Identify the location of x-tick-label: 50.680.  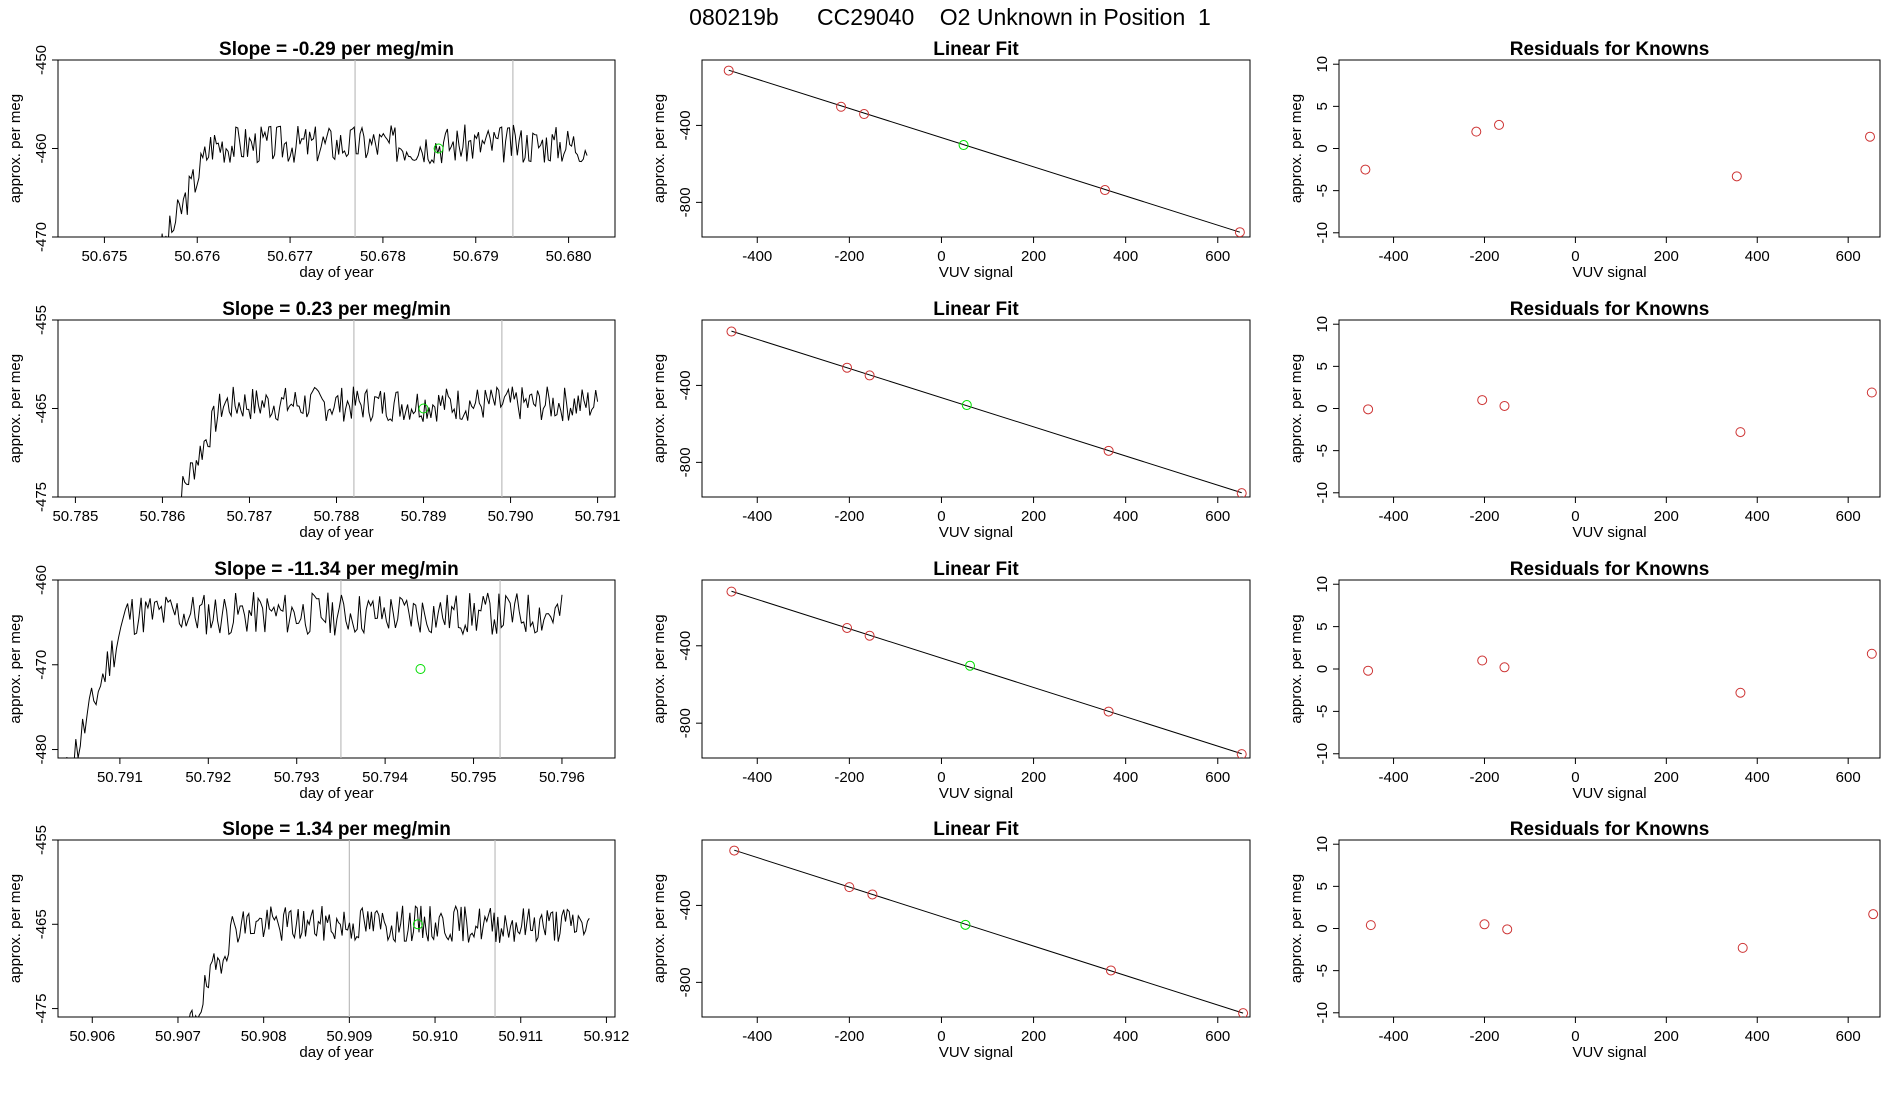
(569, 256).